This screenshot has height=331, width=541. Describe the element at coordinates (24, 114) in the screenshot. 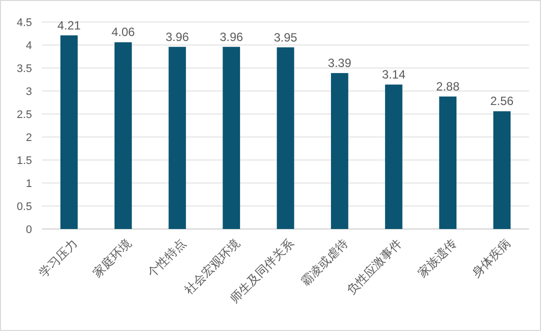

I see `y-tick-label: 2.5` at that location.